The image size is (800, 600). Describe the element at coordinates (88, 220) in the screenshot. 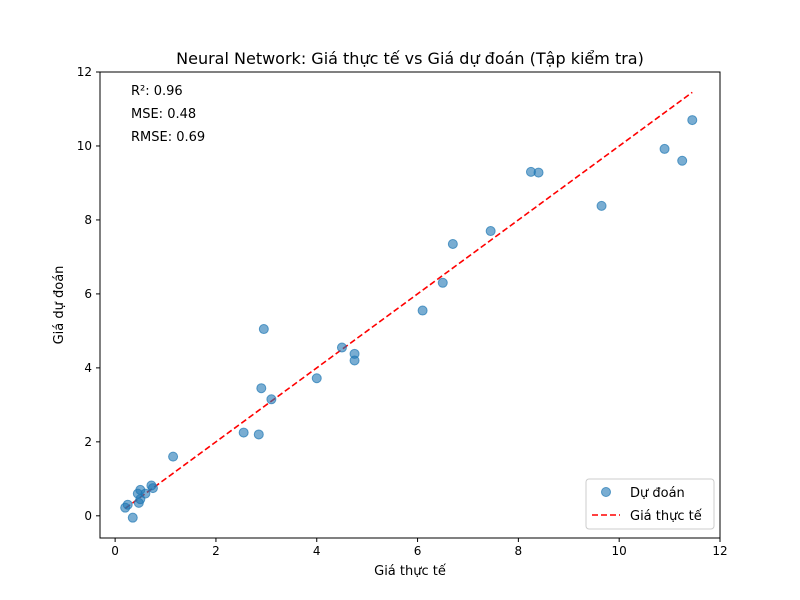

I see `y-tick-label: 8` at that location.